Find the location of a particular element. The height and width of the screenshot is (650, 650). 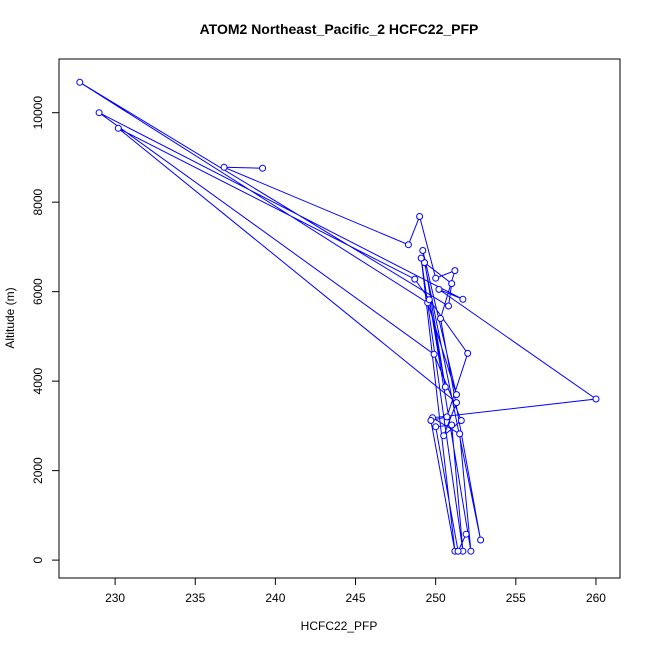

x-tick-label: 240 is located at coordinates (275, 598).